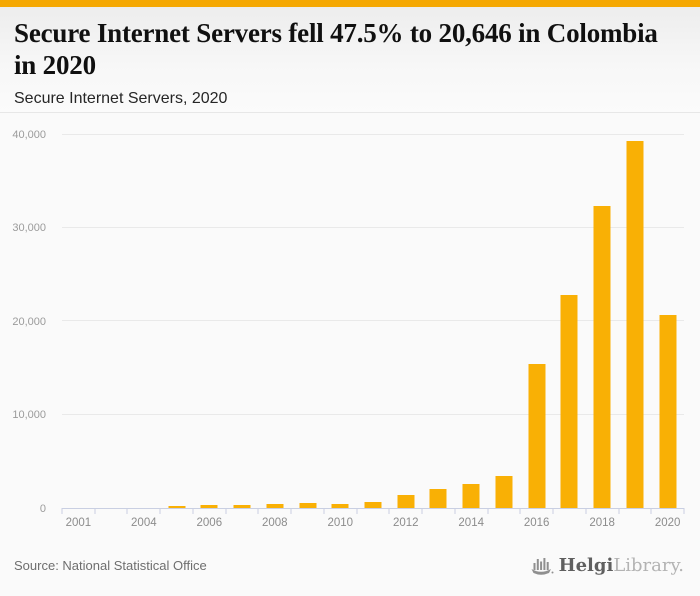  I want to click on bar-2009, so click(307, 505).